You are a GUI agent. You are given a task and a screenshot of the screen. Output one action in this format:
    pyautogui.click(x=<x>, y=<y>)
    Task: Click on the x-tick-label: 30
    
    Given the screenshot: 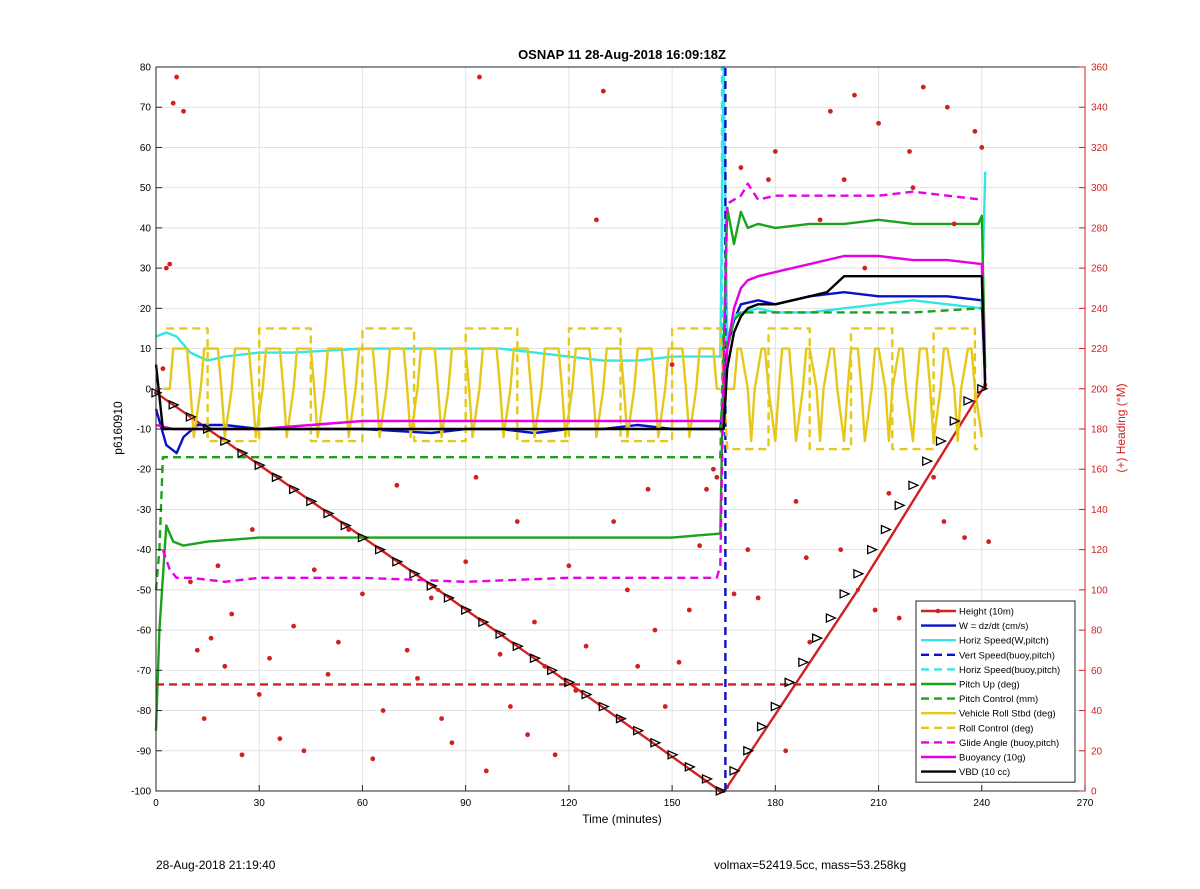 What is the action you would take?
    pyautogui.click(x=260, y=803)
    